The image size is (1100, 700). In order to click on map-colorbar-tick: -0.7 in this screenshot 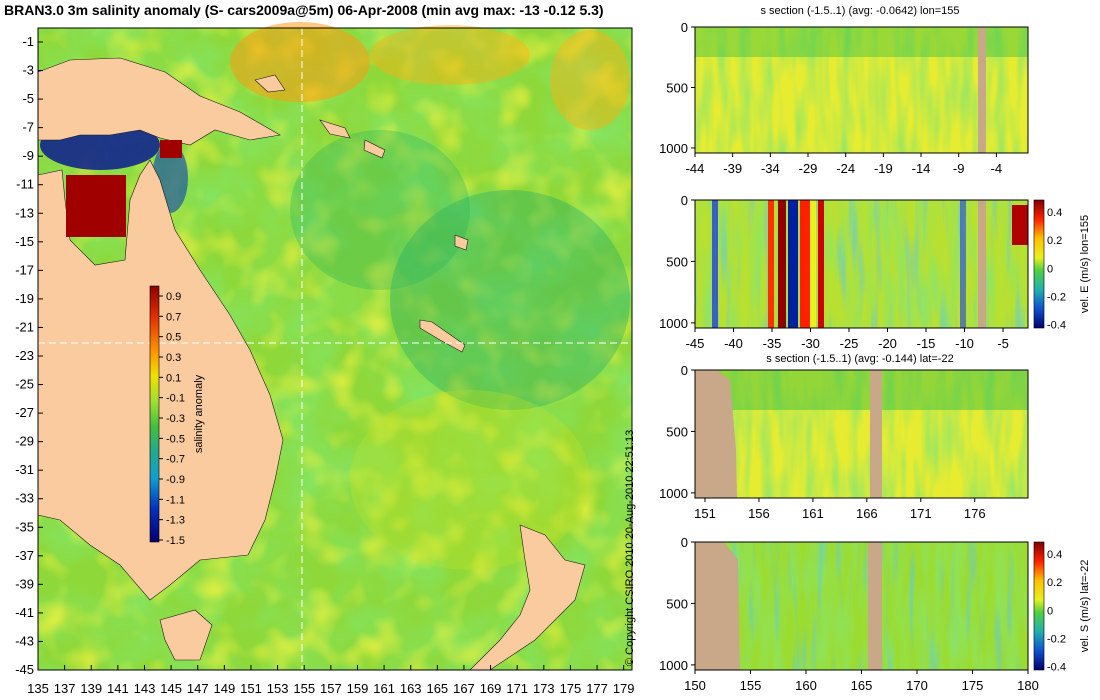, I will do `click(175, 460)`.